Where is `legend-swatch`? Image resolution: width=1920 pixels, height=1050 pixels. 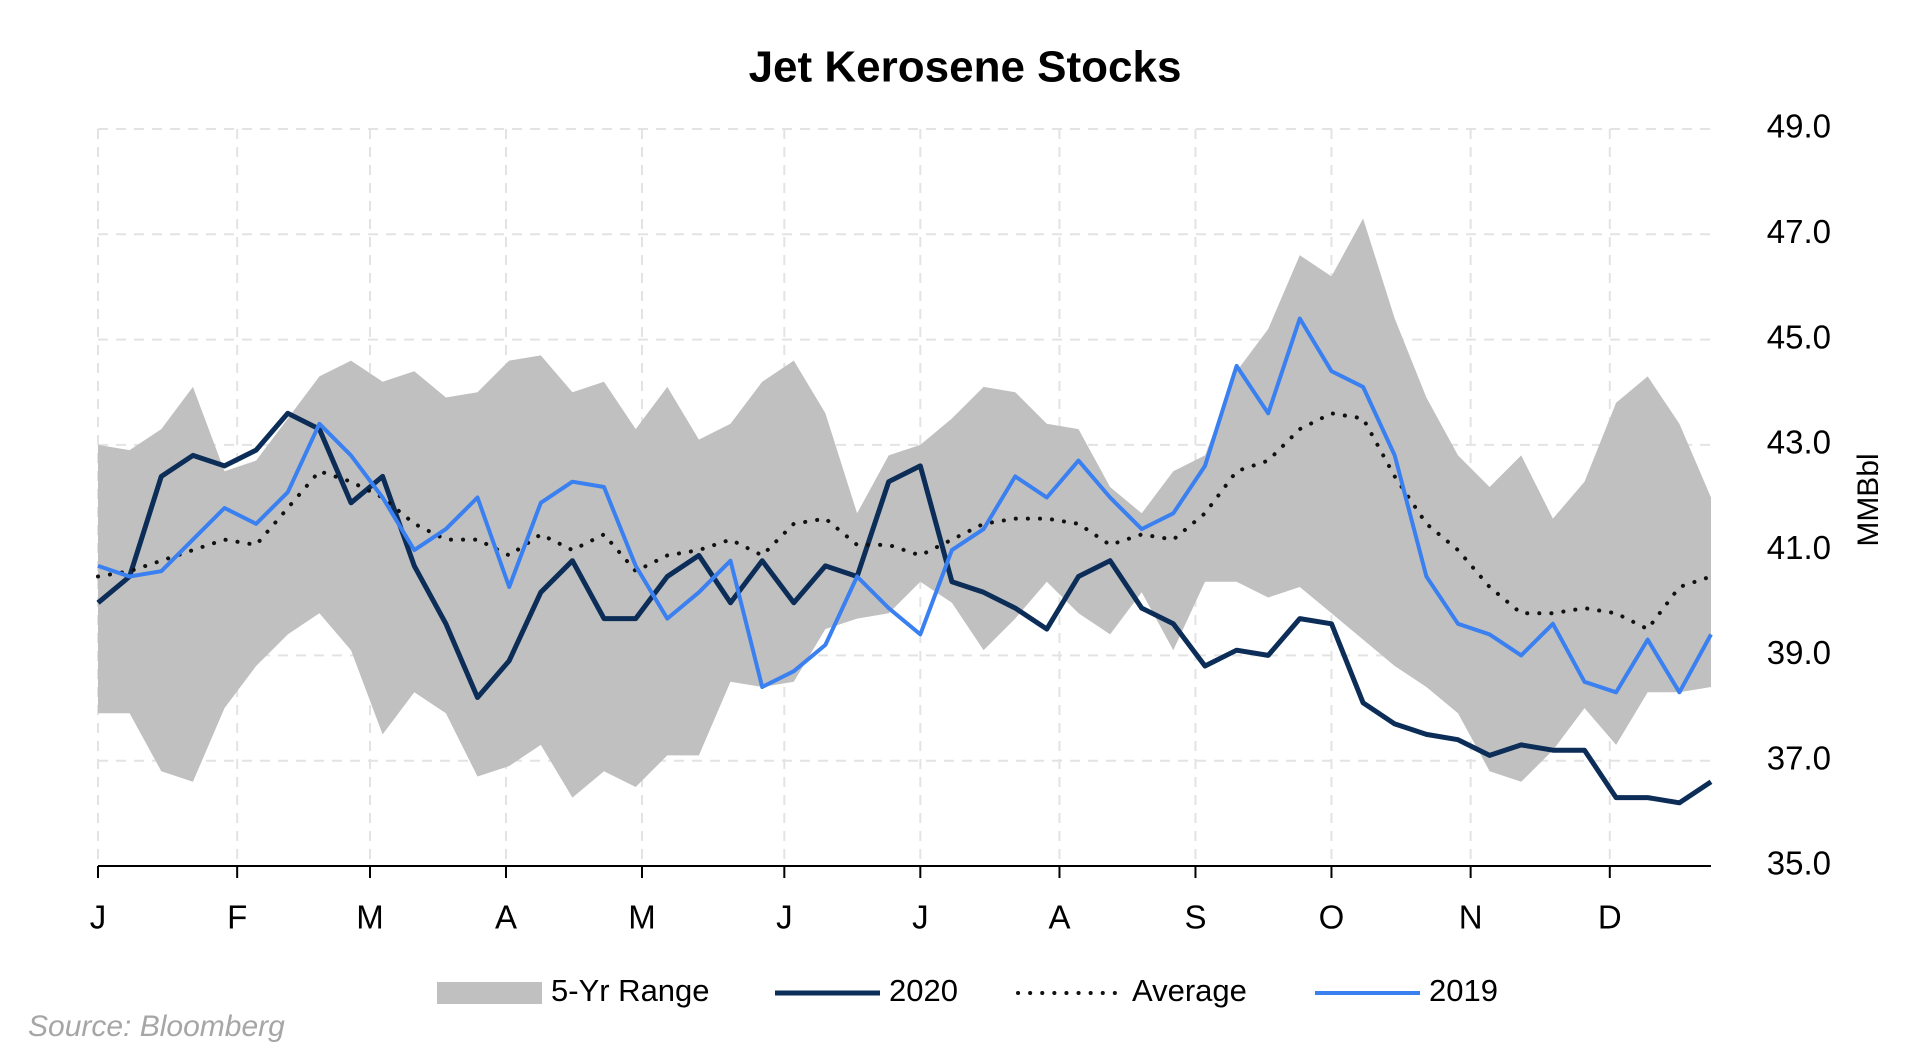 legend-swatch is located at coordinates (489, 993).